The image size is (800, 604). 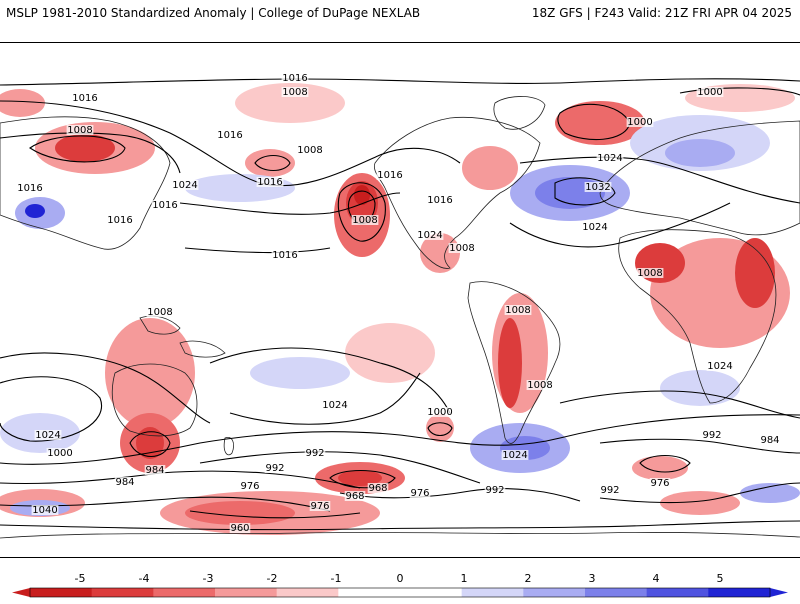 I want to click on colorbar-tick-label: -1, so click(x=336, y=578).